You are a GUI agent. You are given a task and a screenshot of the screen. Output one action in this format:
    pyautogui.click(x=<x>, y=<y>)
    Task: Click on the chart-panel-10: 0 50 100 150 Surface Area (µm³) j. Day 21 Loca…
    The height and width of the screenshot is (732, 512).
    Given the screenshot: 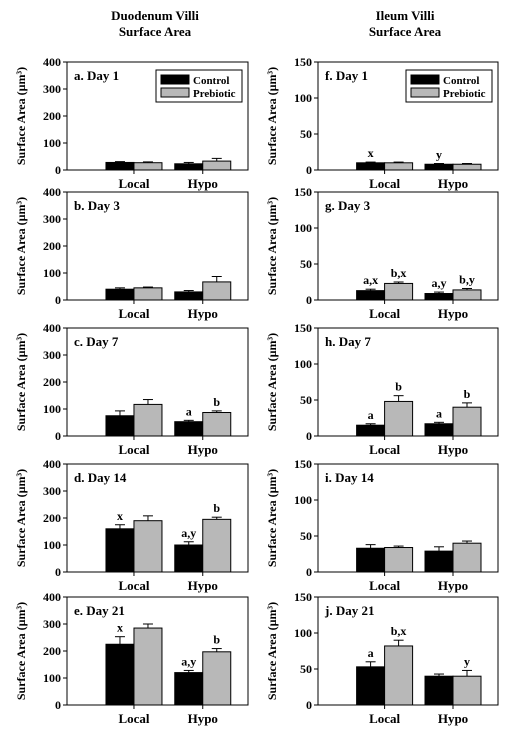 What is the action you would take?
    pyautogui.click(x=382, y=658)
    